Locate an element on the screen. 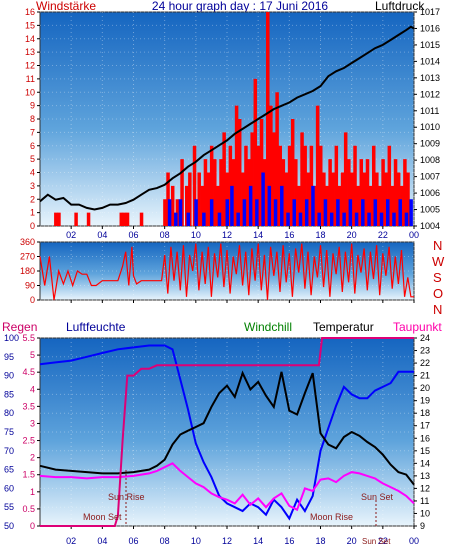  temp-y-tick-label: 24 is located at coordinates (425, 338).